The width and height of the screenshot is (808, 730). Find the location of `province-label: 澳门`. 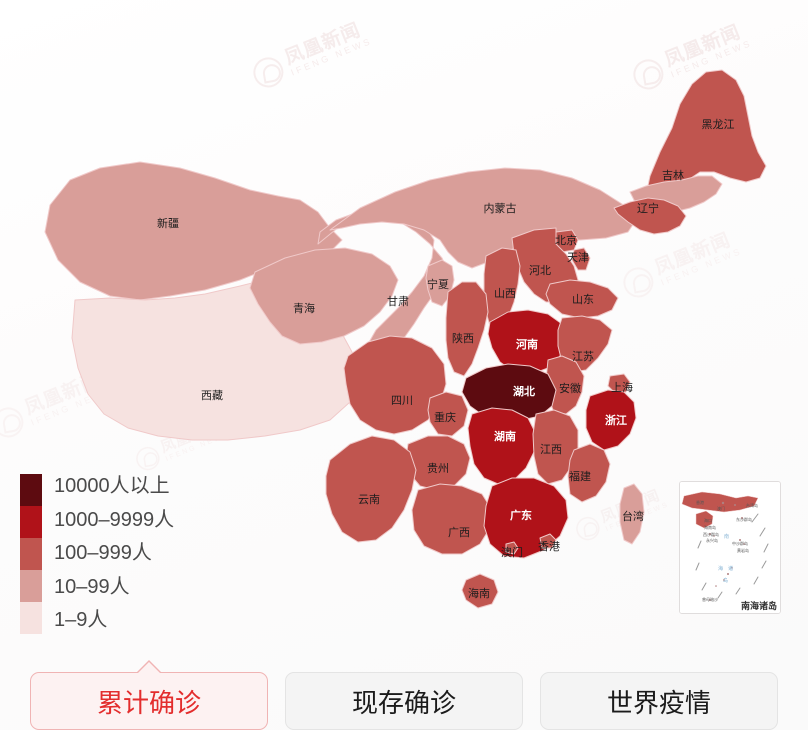

province-label: 澳门 is located at coordinates (512, 552).